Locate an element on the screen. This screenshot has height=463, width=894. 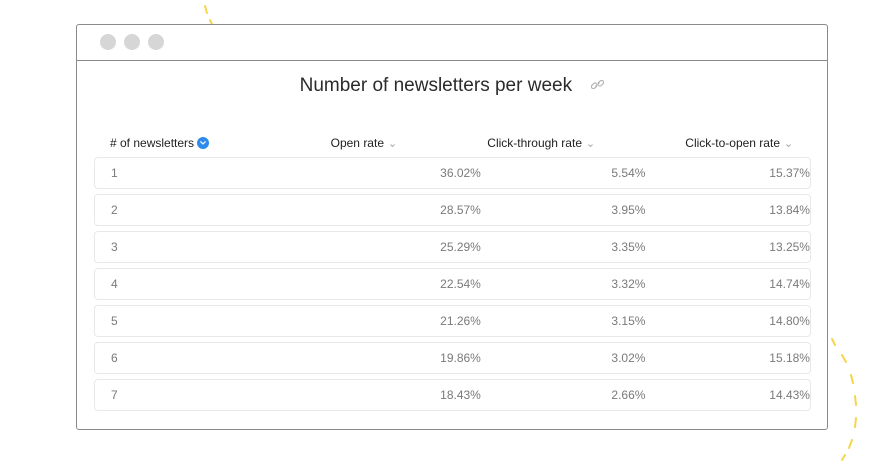
table-row: 7 18.43% 2.66% 14.43% is located at coordinates (452, 395).